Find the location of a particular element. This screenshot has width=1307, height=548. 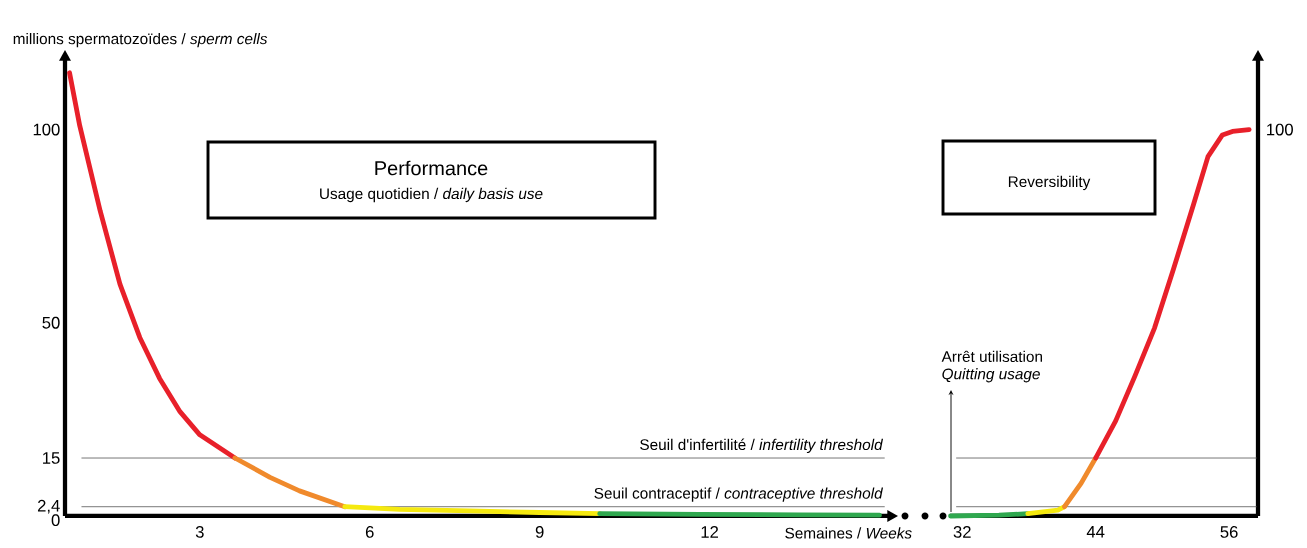

x-tick-label: 32 is located at coordinates (962, 532).